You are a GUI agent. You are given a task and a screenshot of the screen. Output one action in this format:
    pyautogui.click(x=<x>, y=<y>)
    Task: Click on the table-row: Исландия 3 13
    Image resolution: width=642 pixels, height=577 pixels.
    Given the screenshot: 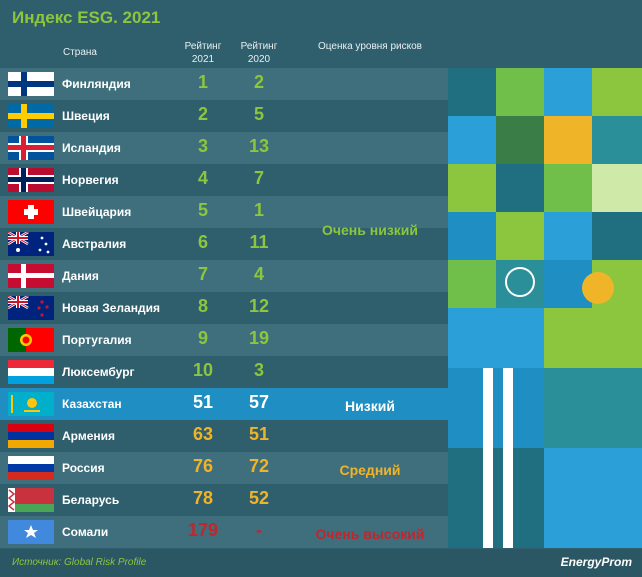 What is the action you would take?
    pyautogui.click(x=224, y=148)
    